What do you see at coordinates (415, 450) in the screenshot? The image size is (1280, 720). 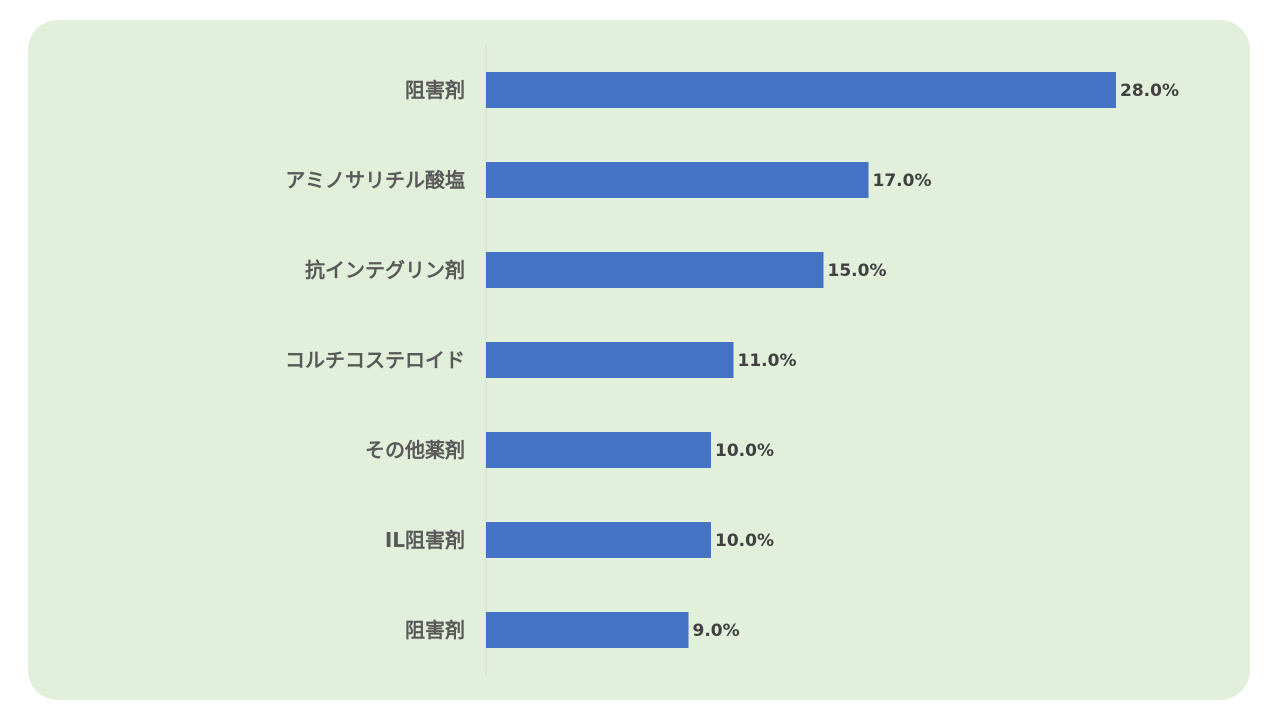 I see `category-label-4: その他薬剤` at bounding box center [415, 450].